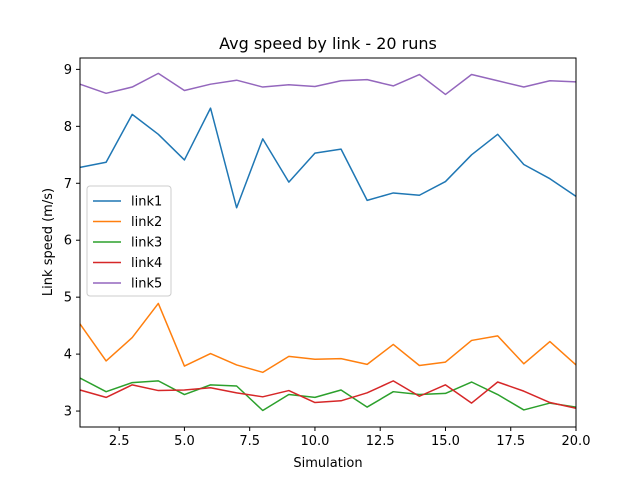 The height and width of the screenshot is (480, 640). I want to click on x-tick-label: 7.5, so click(249, 441).